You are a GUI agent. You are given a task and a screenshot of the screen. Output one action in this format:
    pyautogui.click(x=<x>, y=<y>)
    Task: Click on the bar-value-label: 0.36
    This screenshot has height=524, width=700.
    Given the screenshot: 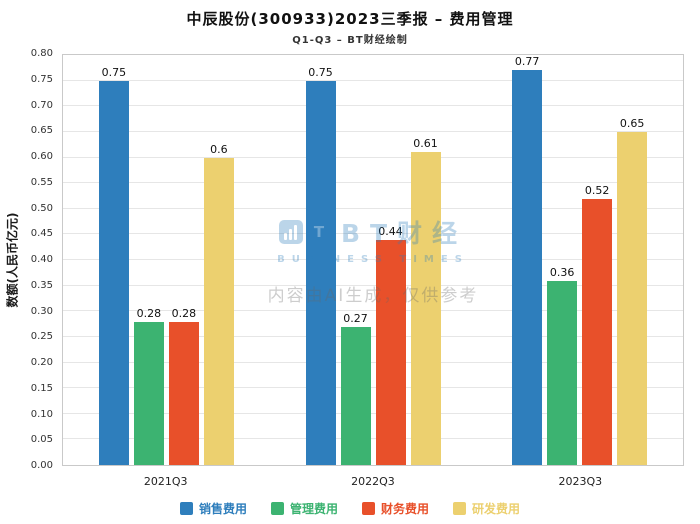 What is the action you would take?
    pyautogui.click(x=562, y=272)
    